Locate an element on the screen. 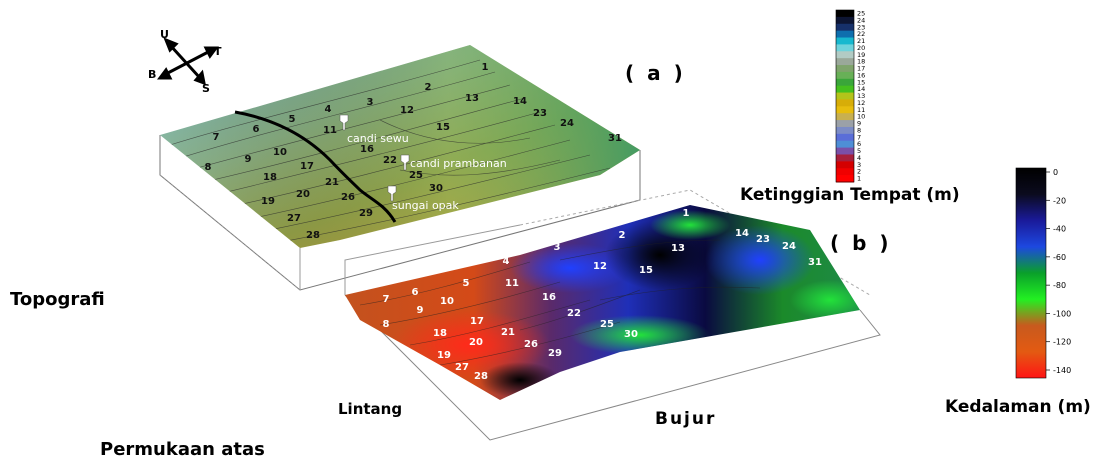 This screenshot has width=1116, height=459. panel-b-label: ( b ) is located at coordinates (861, 243).